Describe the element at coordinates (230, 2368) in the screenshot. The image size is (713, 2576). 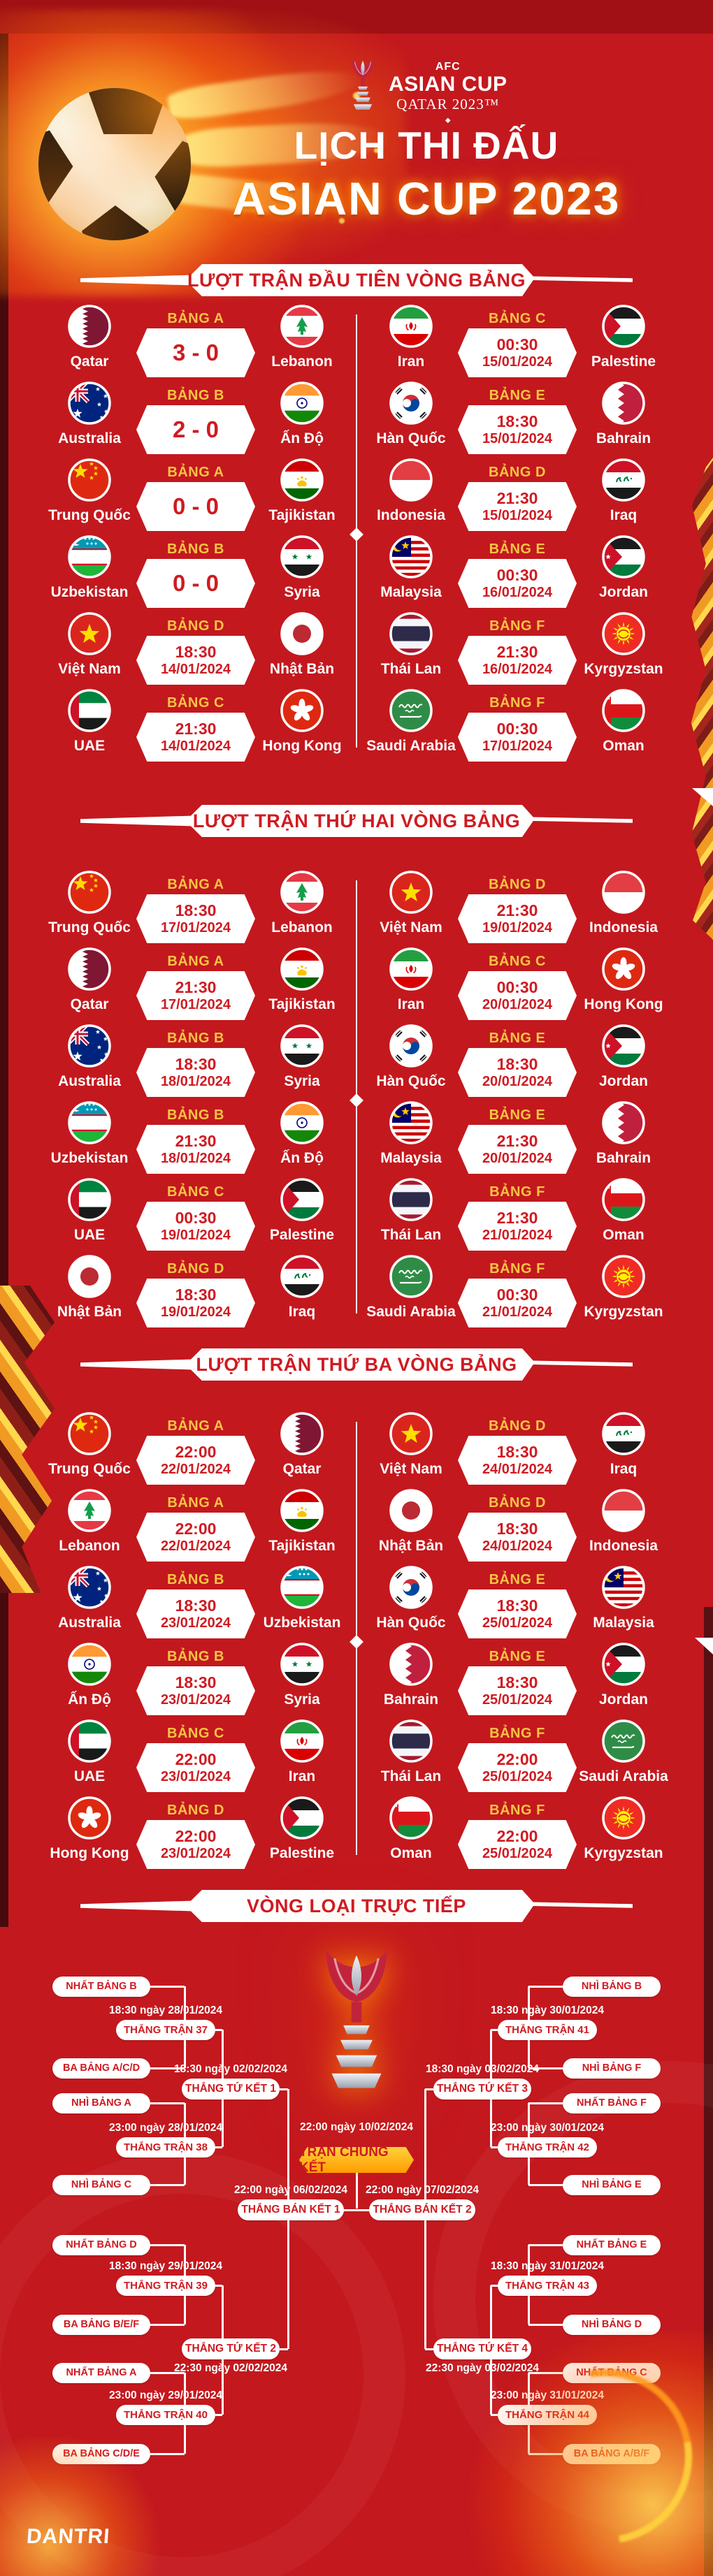
I see `bracket-datetime: 22:30 ngày 02/02/2024` at that location.